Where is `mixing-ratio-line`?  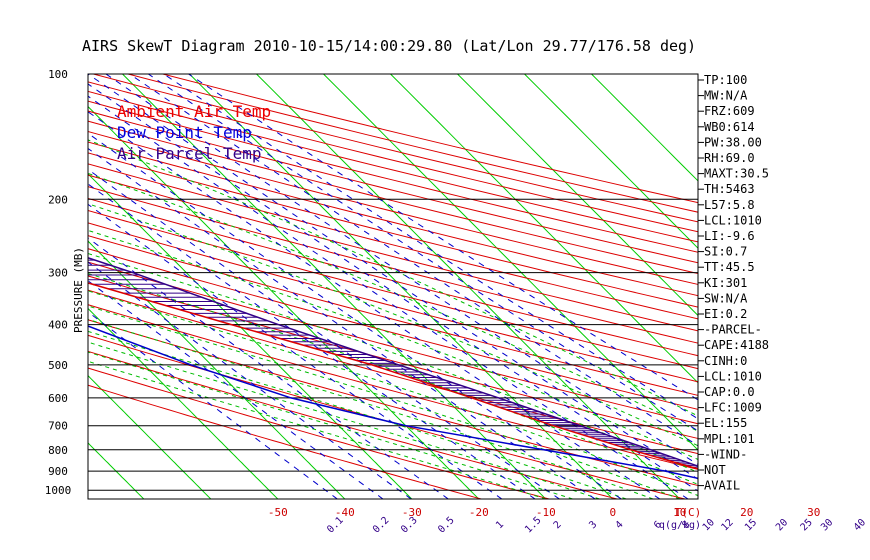
mixing-ratio-line is located at coordinates (213, 405).